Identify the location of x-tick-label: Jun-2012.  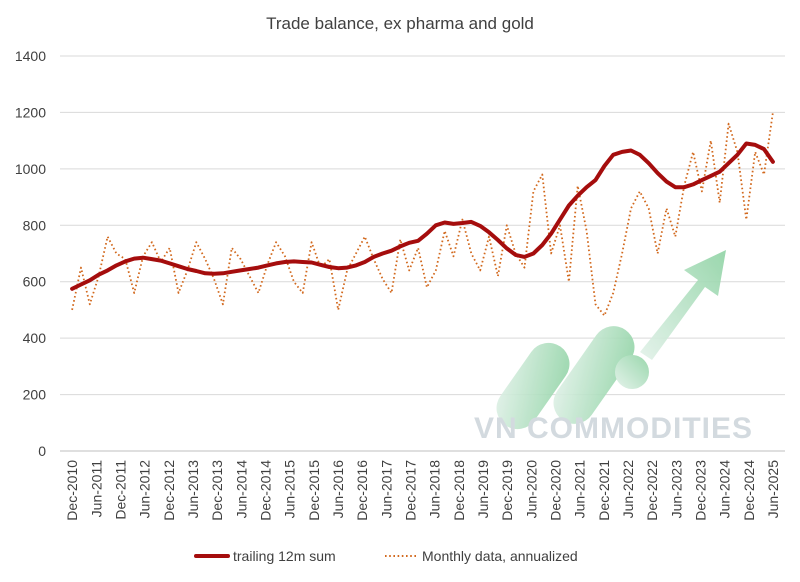
(145, 489).